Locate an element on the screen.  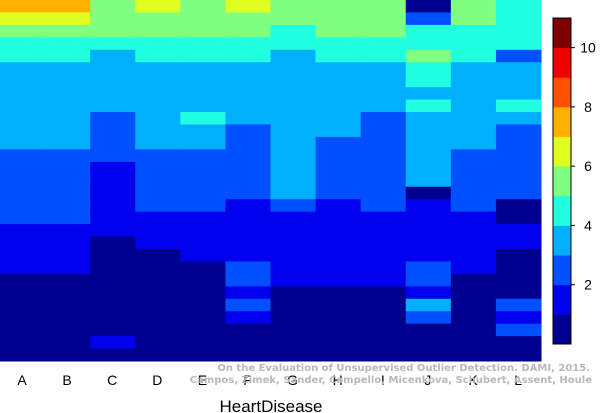
x-tick-label-J: J is located at coordinates (427, 380).